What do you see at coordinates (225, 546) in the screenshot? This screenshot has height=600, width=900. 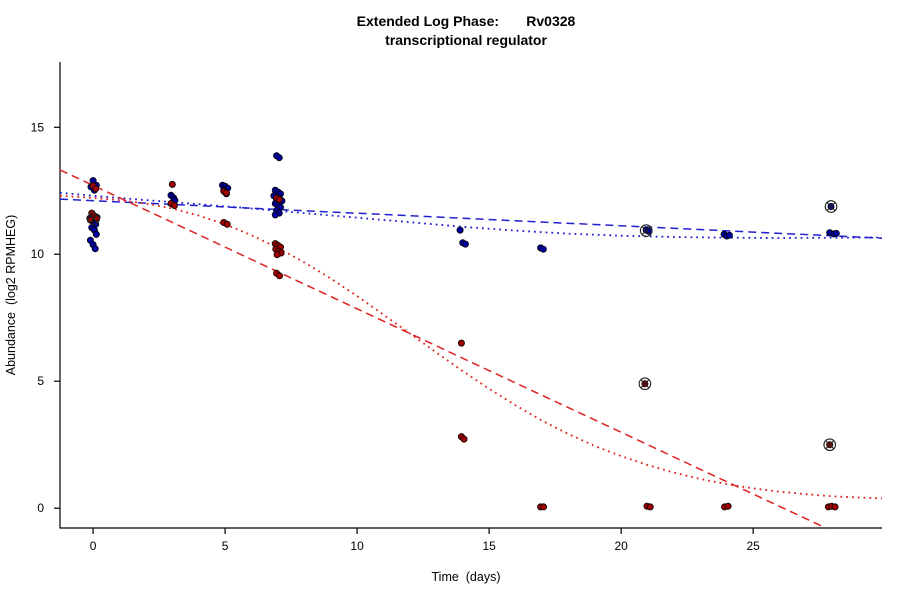 I see `x-tick-label: 5` at bounding box center [225, 546].